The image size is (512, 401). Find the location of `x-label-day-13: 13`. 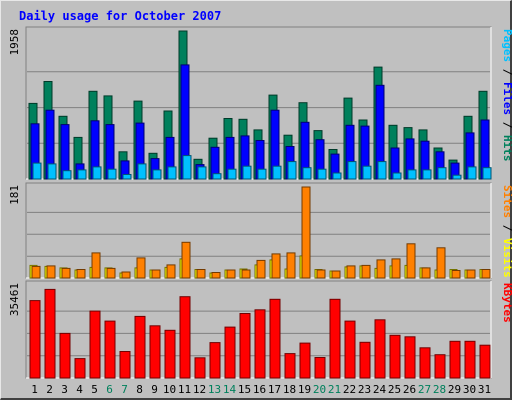

x-label-day-13: 13 is located at coordinates (214, 389).